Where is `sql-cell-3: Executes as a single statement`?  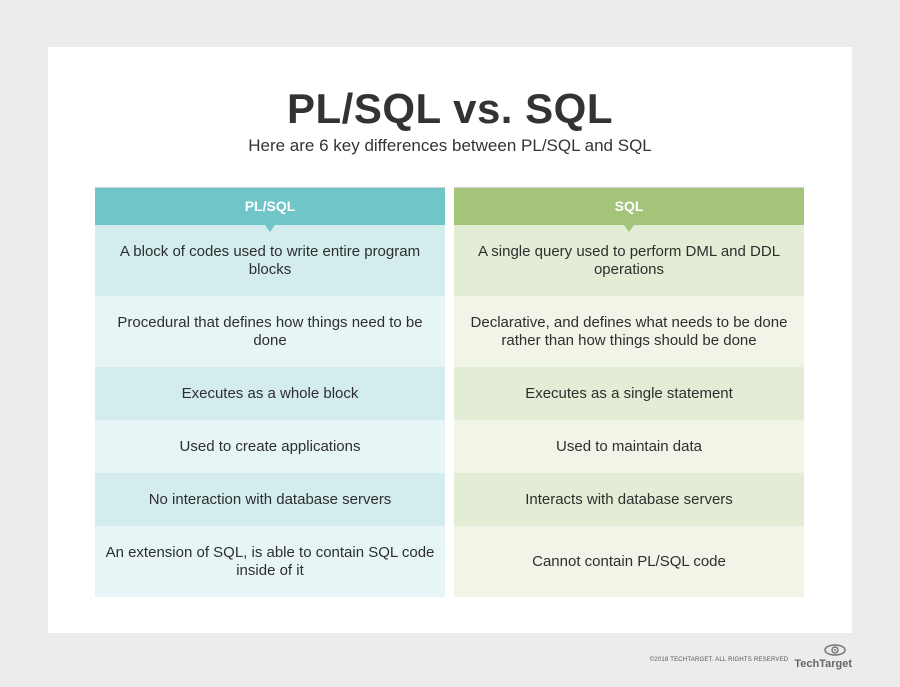 sql-cell-3: Executes as a single statement is located at coordinates (629, 393).